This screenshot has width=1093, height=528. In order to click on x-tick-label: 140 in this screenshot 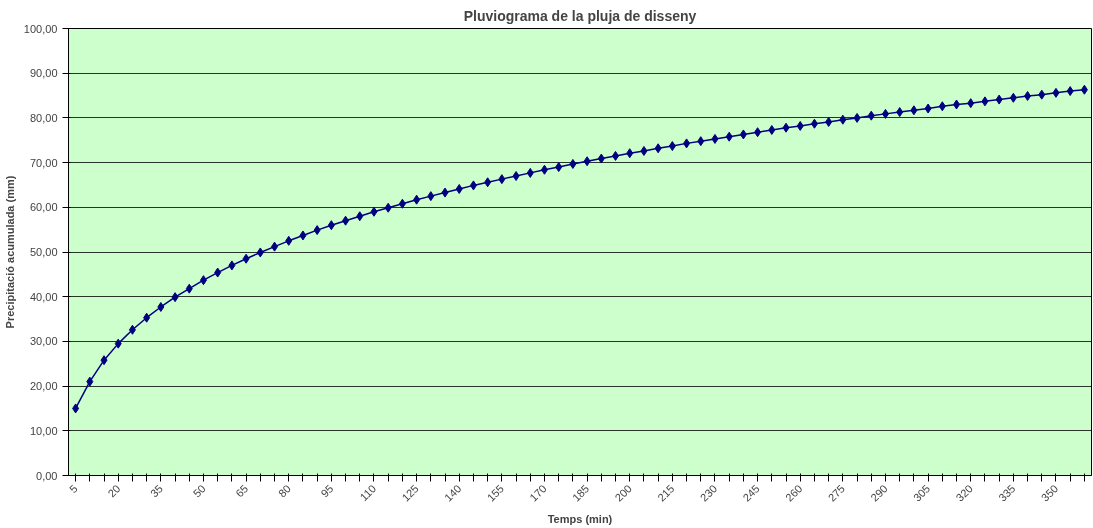, I will do `click(453, 493)`.